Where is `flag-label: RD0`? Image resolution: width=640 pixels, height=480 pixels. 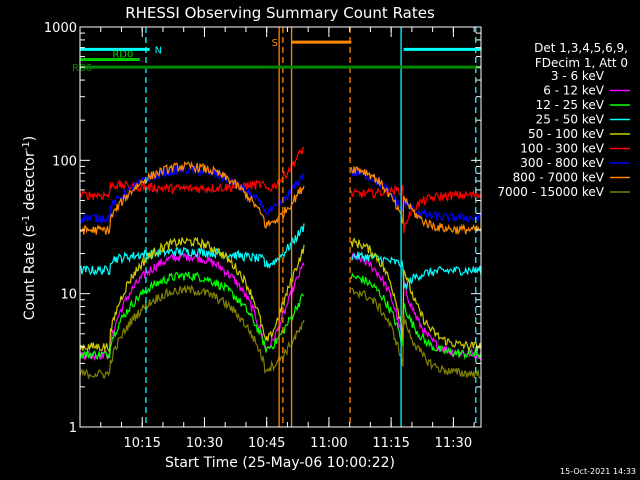 flag-label: RD0 is located at coordinates (122, 55).